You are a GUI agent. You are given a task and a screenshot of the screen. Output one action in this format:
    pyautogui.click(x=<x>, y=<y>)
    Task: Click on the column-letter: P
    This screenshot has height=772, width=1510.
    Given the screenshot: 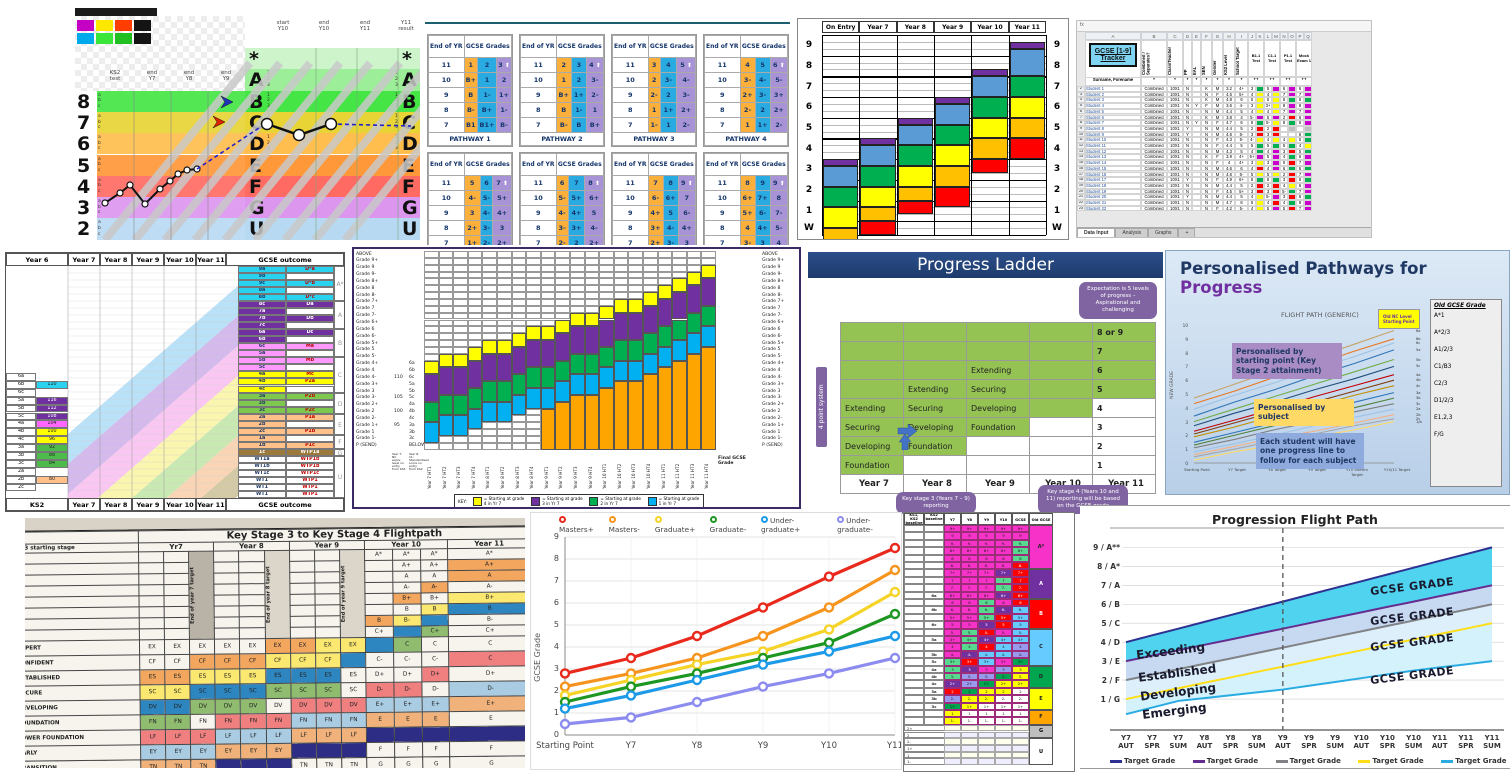 What is the action you would take?
    pyautogui.click(x=1300, y=36)
    